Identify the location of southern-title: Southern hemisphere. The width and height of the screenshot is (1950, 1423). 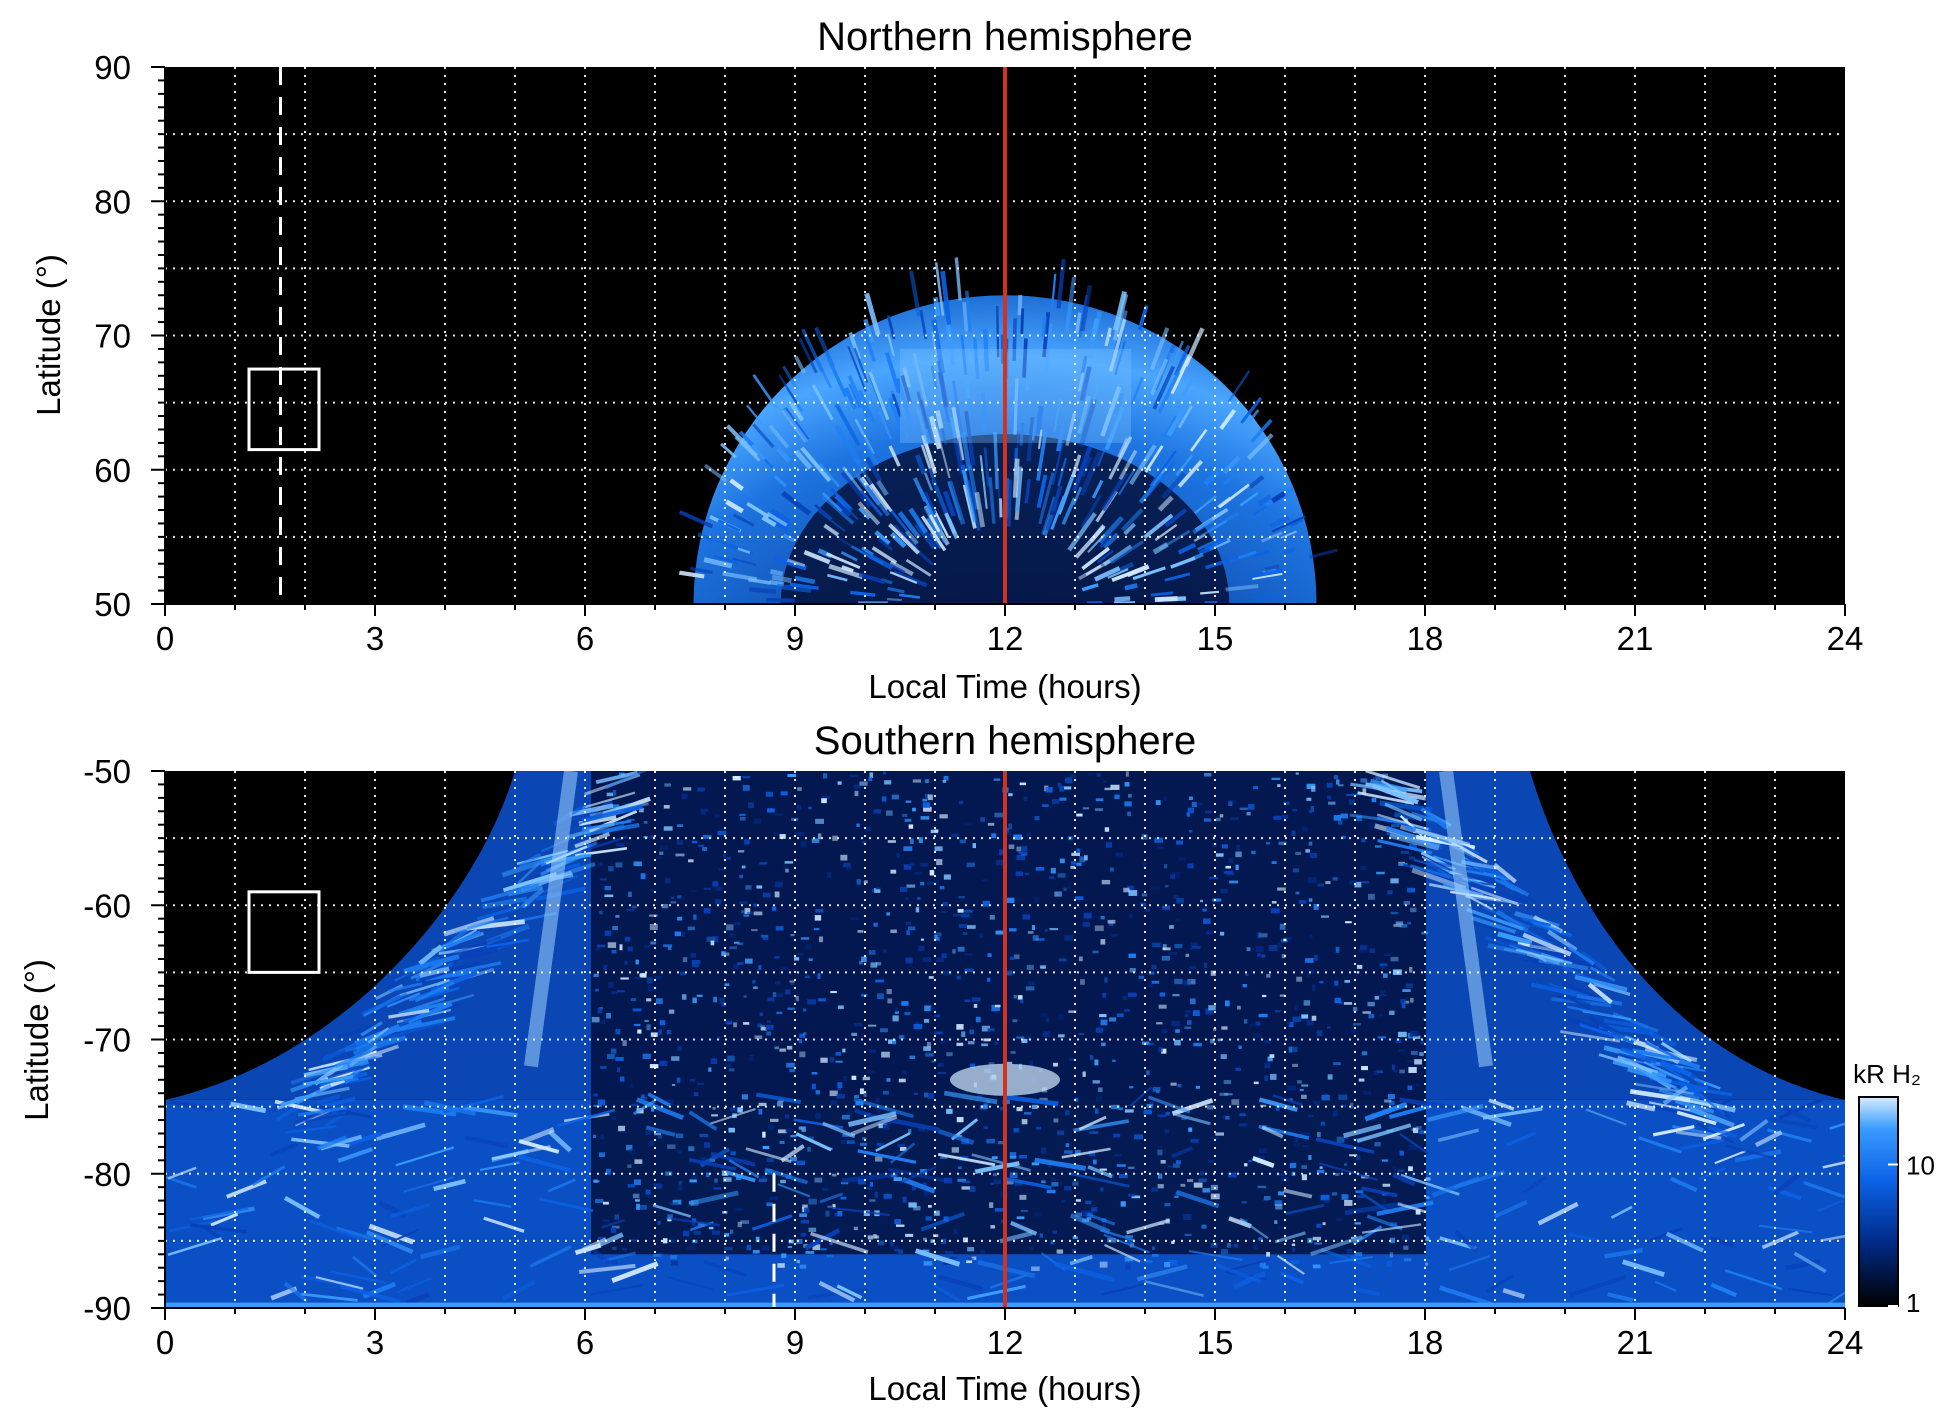
(1005, 741).